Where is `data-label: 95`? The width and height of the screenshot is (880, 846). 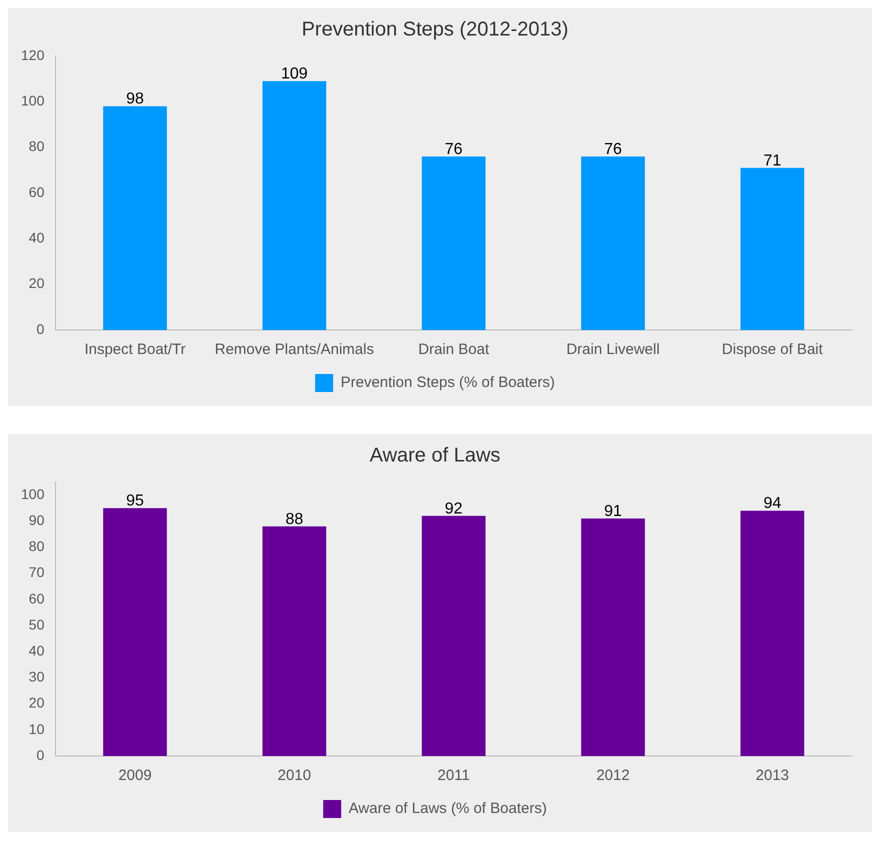
data-label: 95 is located at coordinates (135, 501).